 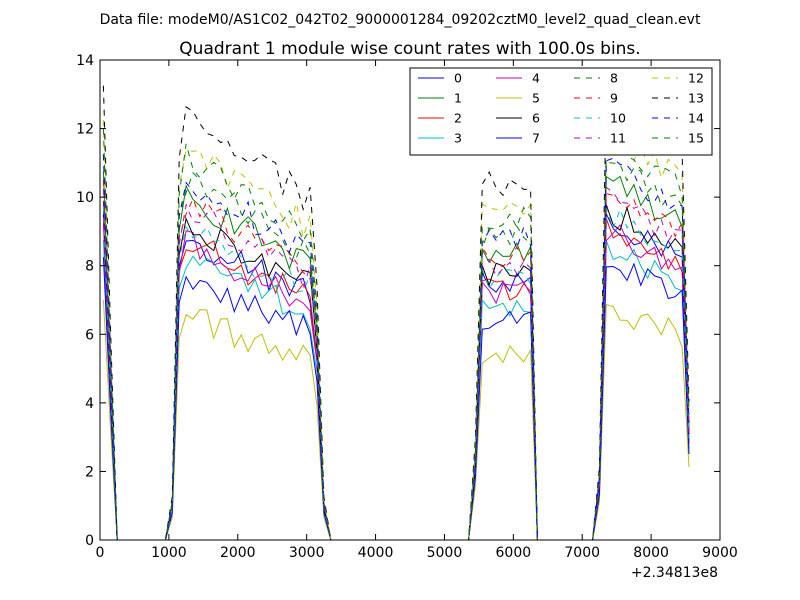 What do you see at coordinates (614, 98) in the screenshot?
I see `legend-label-9: 9` at bounding box center [614, 98].